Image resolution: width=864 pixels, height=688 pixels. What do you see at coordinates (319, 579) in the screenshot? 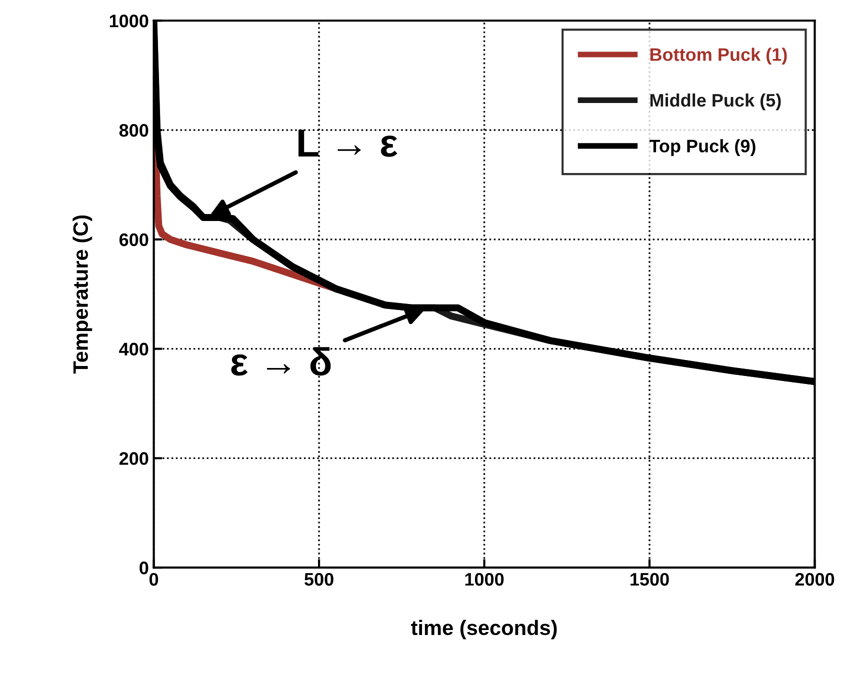
I see `x-tick-label: 500` at bounding box center [319, 579].